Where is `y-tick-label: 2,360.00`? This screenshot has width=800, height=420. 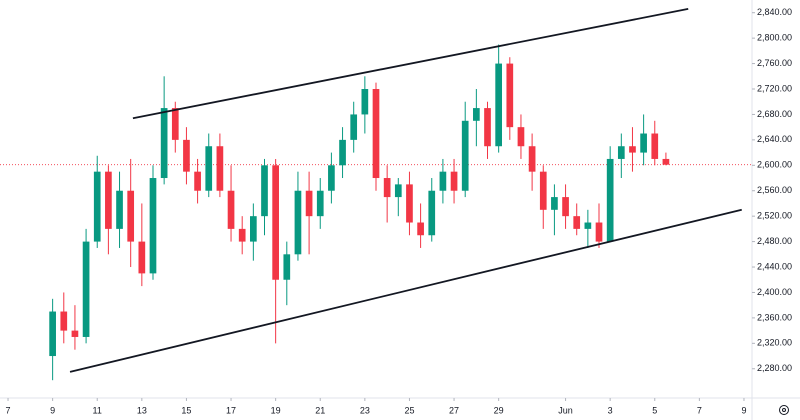
y-tick-label: 2,360.00 is located at coordinates (774, 317).